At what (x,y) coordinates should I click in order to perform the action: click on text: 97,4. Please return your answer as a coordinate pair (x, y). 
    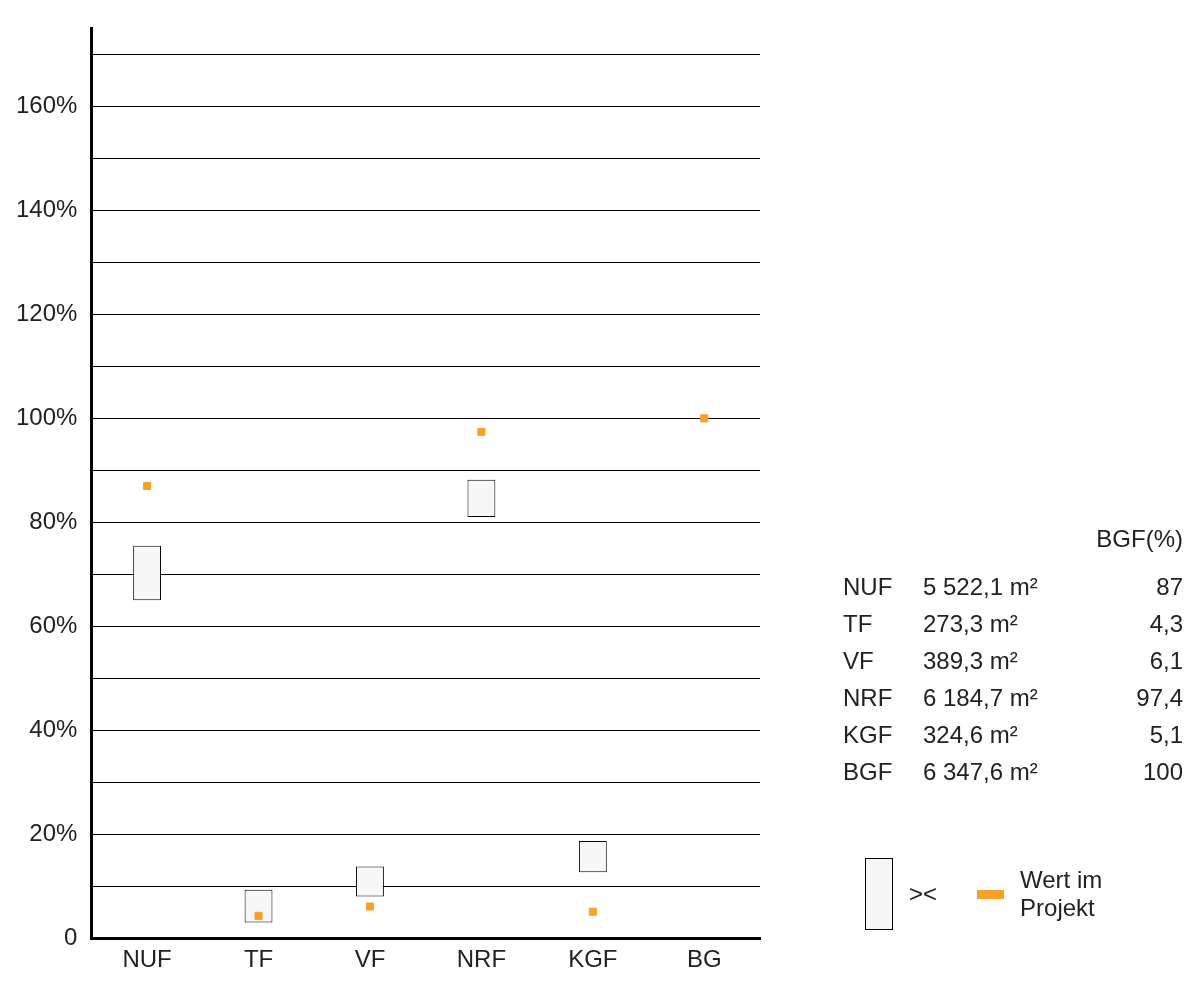
    Looking at the image, I should click on (1159, 698).